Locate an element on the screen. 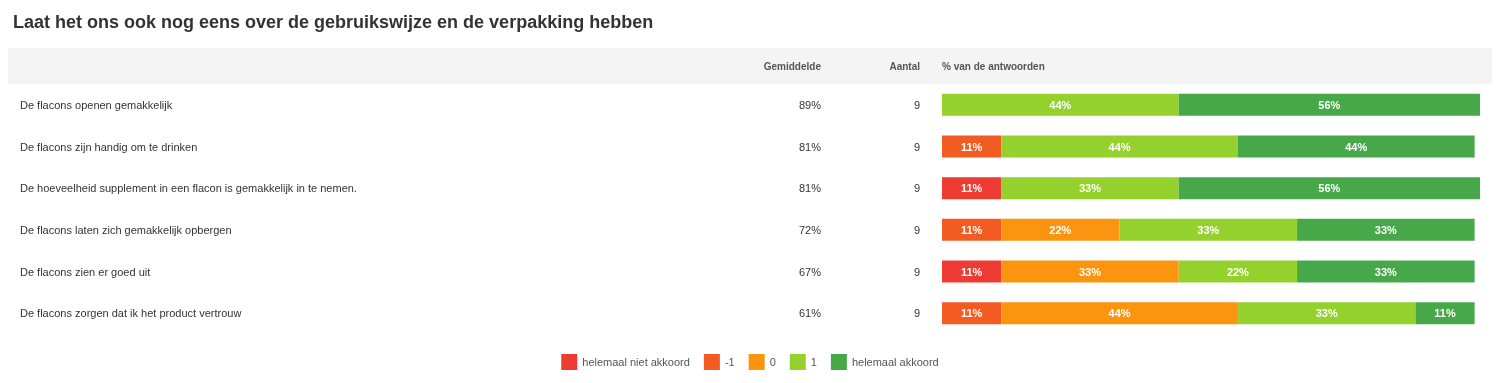  text: 72% is located at coordinates (810, 229).